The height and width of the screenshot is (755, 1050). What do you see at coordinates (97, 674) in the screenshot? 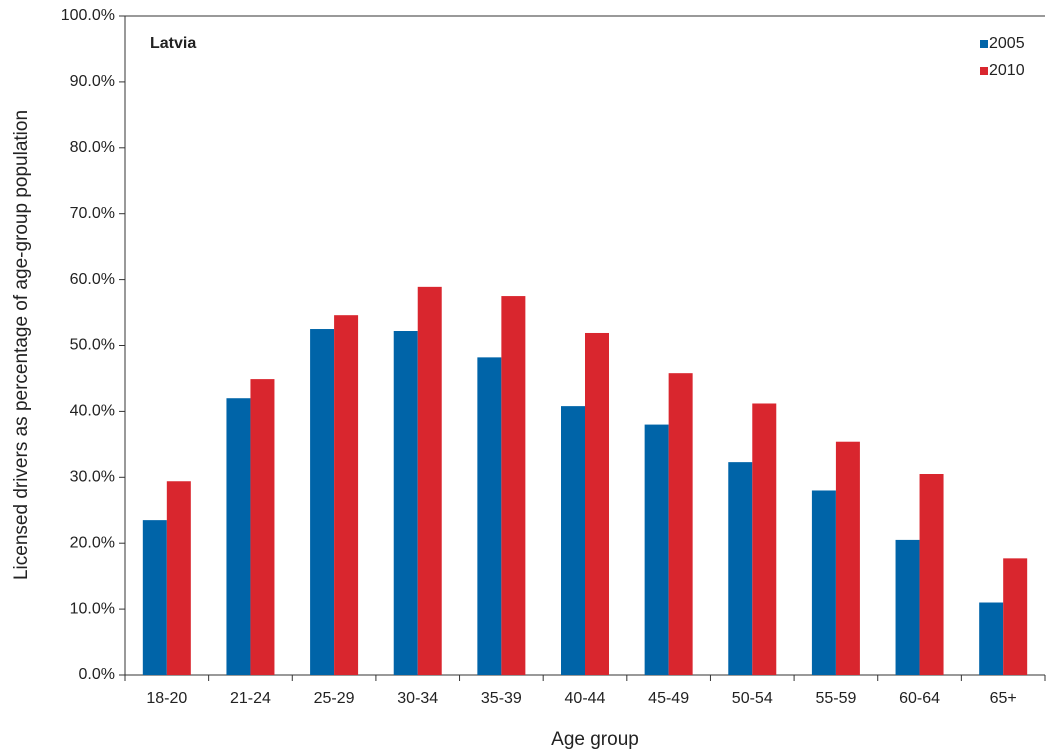
I see `y-tick-label: 0.0%` at bounding box center [97, 674].